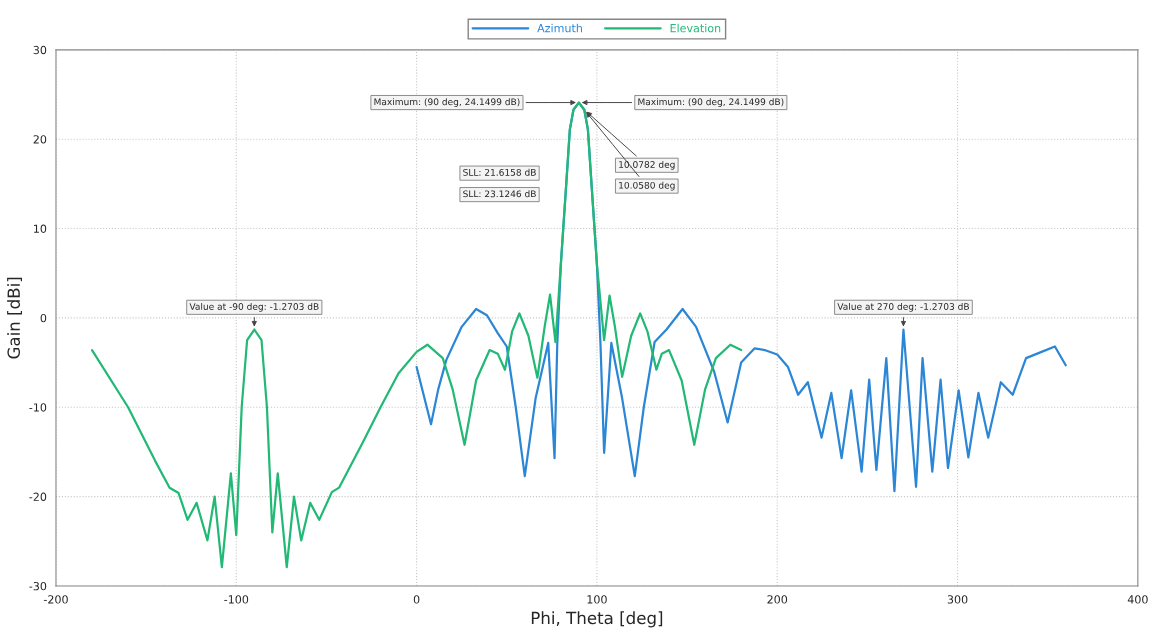 The image size is (1154, 639). I want to click on annotation: SLL: 23.1246 dB, so click(499, 194).